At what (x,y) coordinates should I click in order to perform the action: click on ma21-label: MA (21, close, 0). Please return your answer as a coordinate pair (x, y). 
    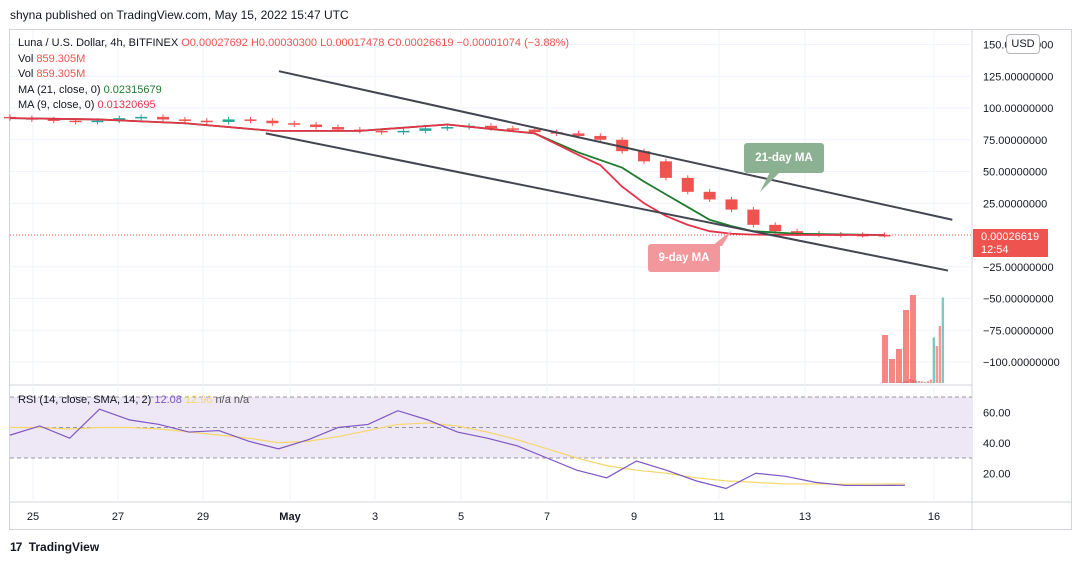
    Looking at the image, I should click on (59, 89).